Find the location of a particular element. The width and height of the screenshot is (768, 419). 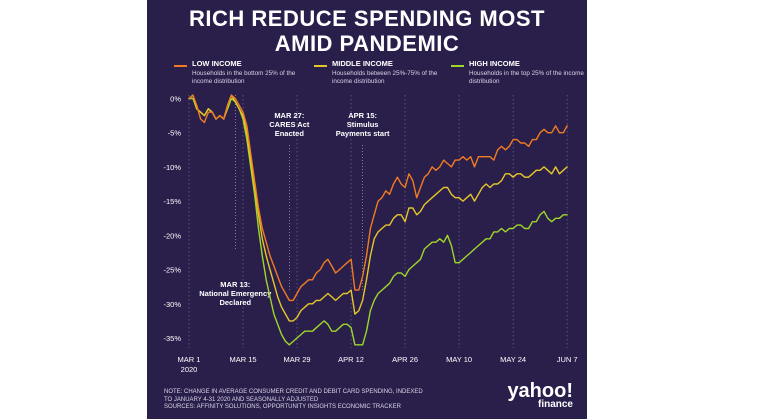

logo-subtitle: finance is located at coordinates (555, 404).